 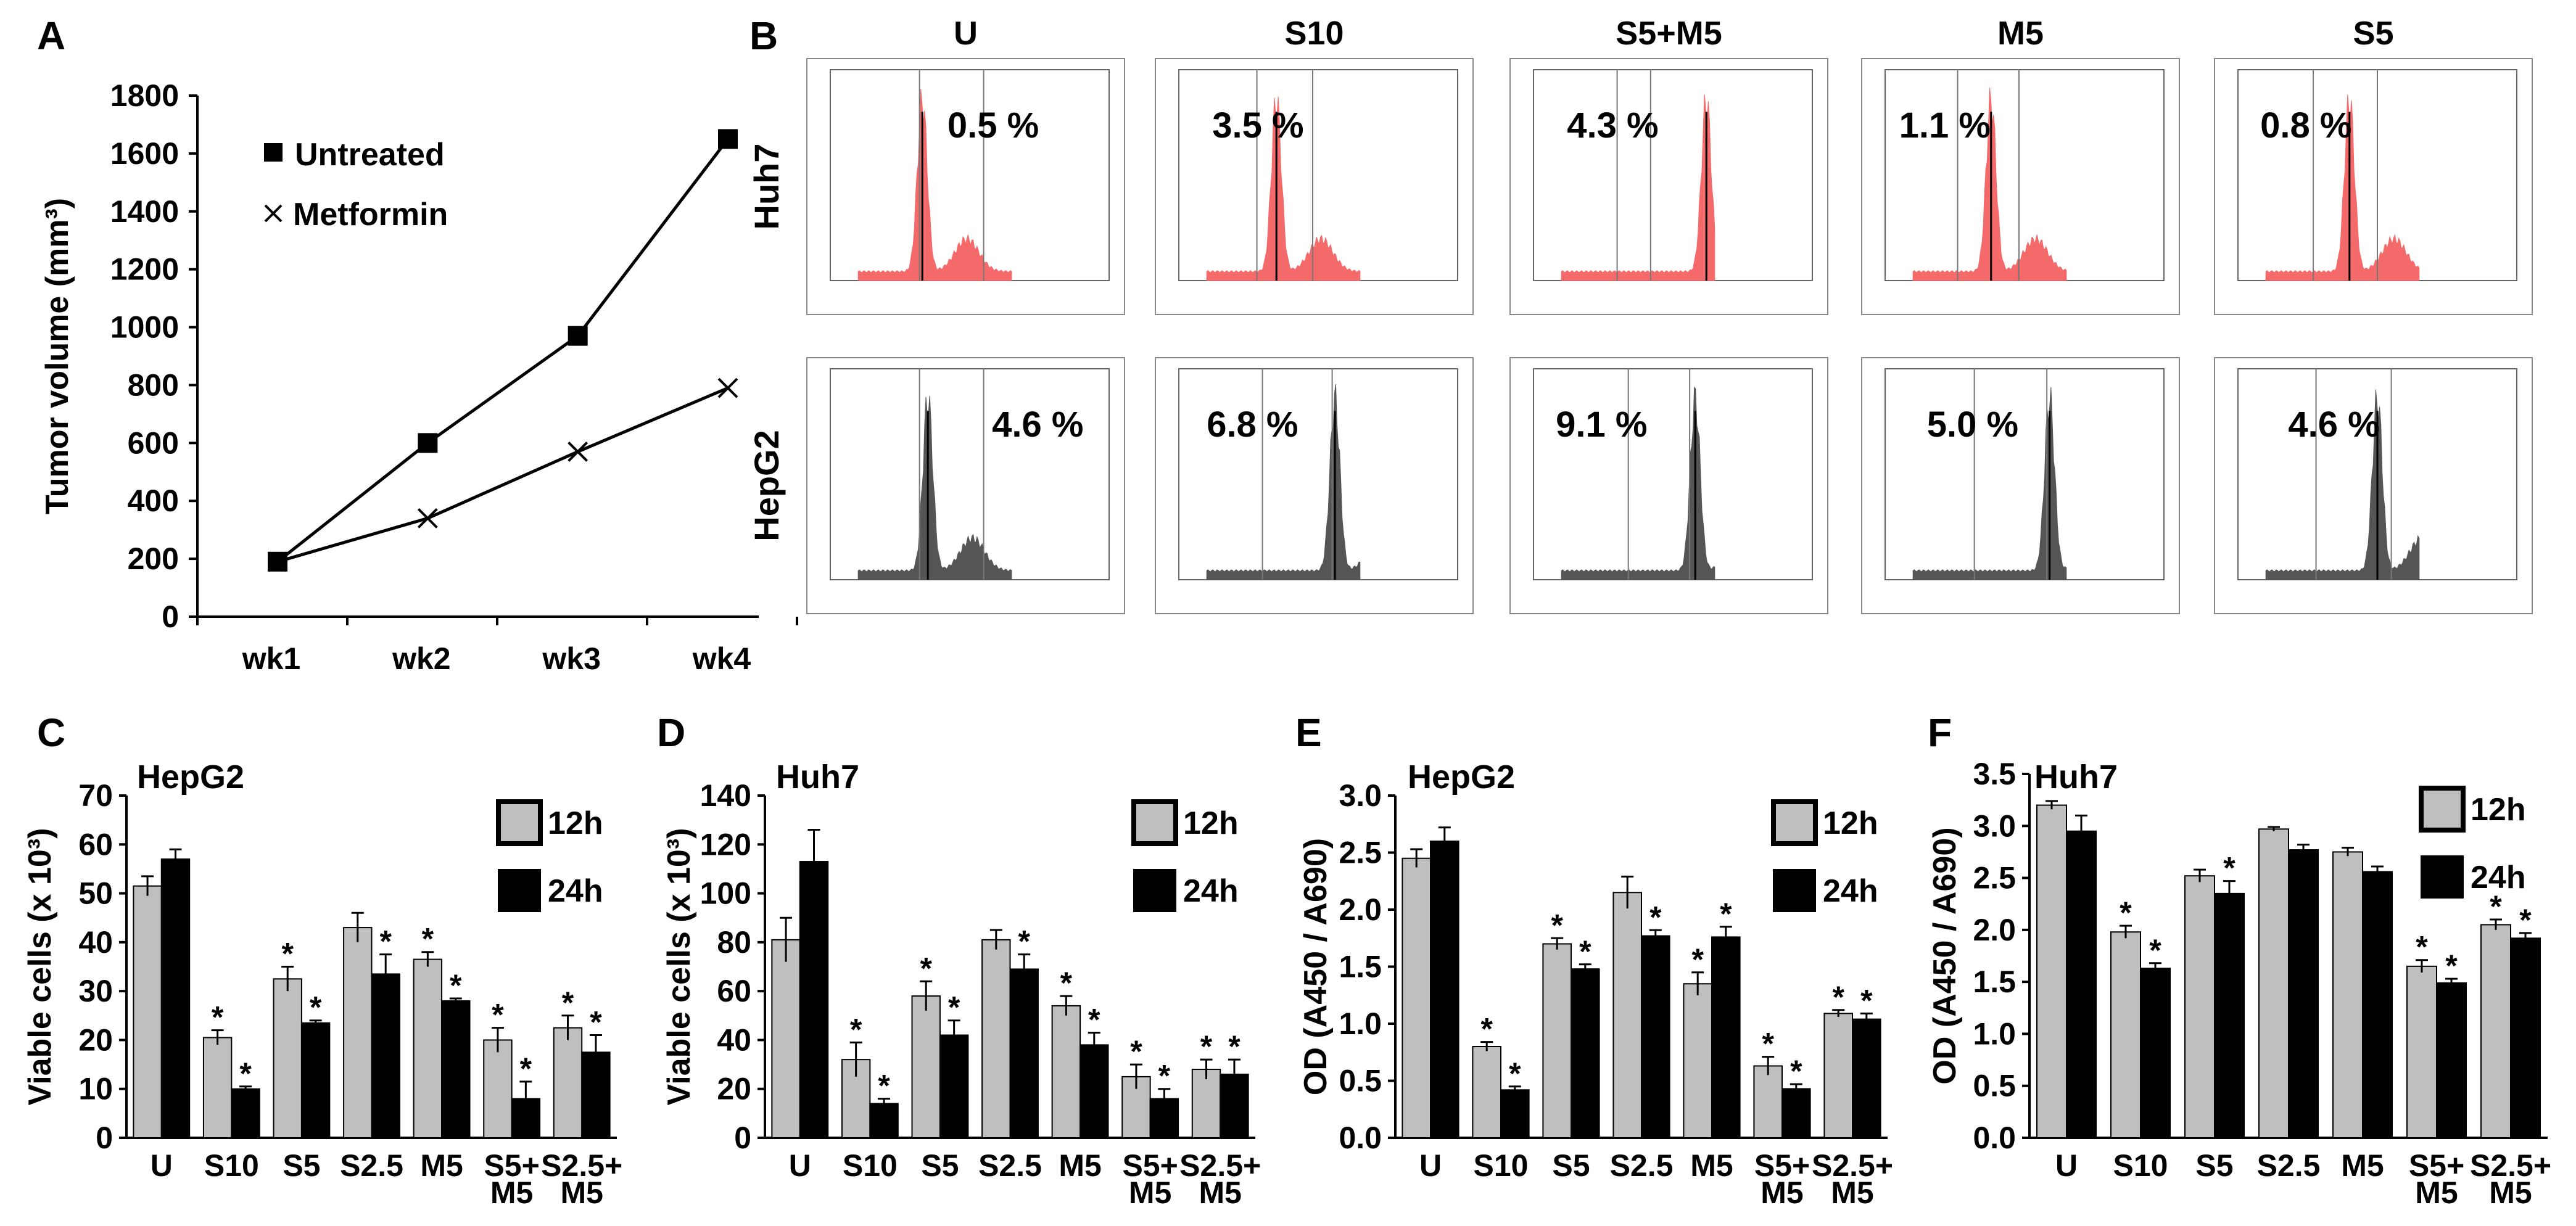 What do you see at coordinates (1994, 982) in the screenshot?
I see `panelF-y-tick-label: 1.5` at bounding box center [1994, 982].